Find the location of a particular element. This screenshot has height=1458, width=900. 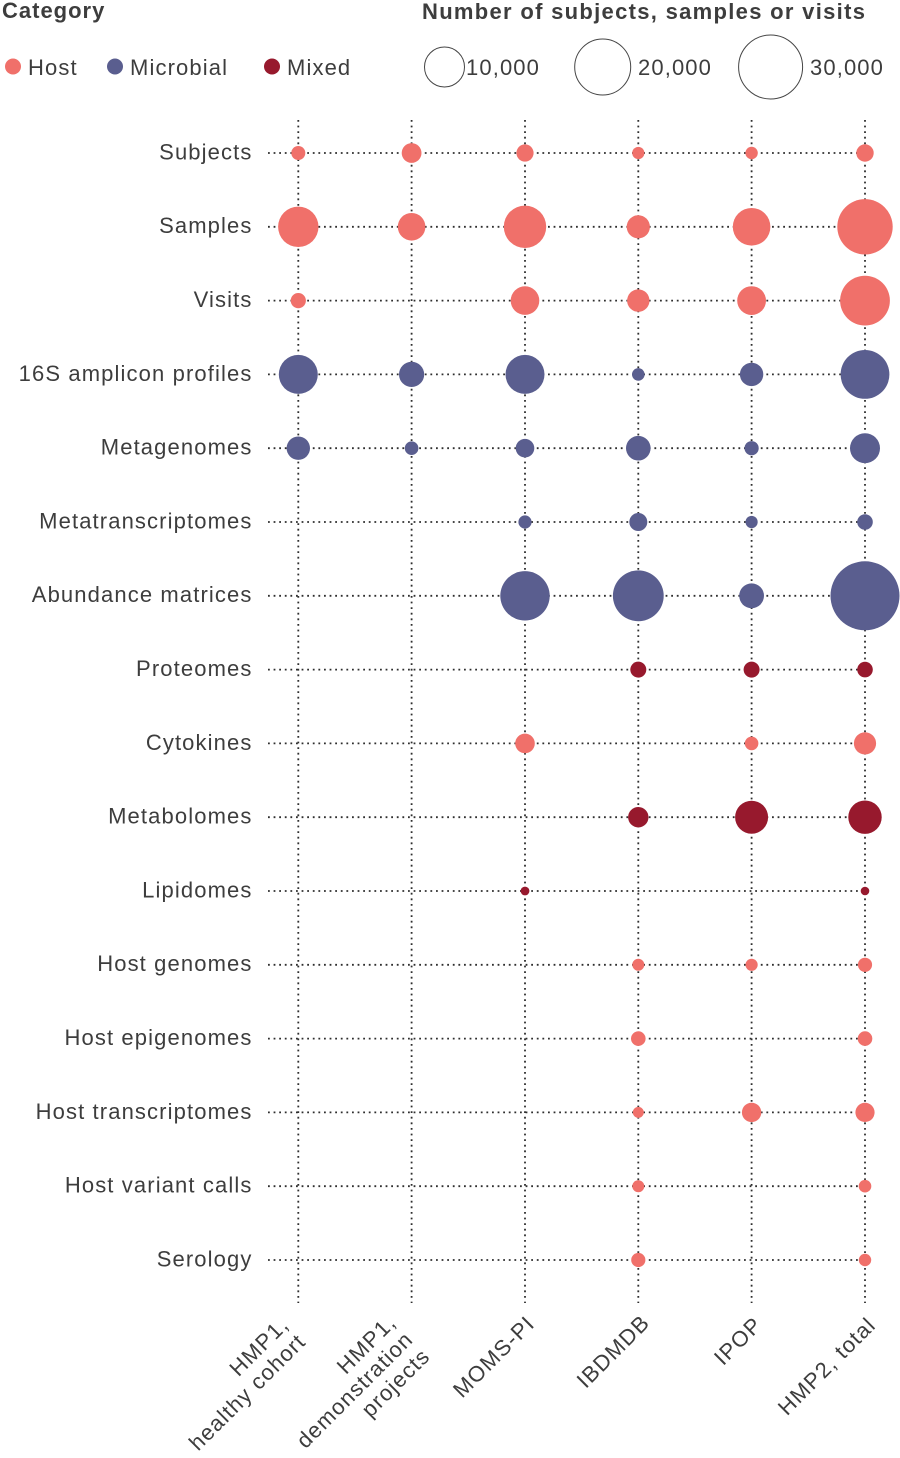

svg-text: Metabolomes is located at coordinates (180, 816).